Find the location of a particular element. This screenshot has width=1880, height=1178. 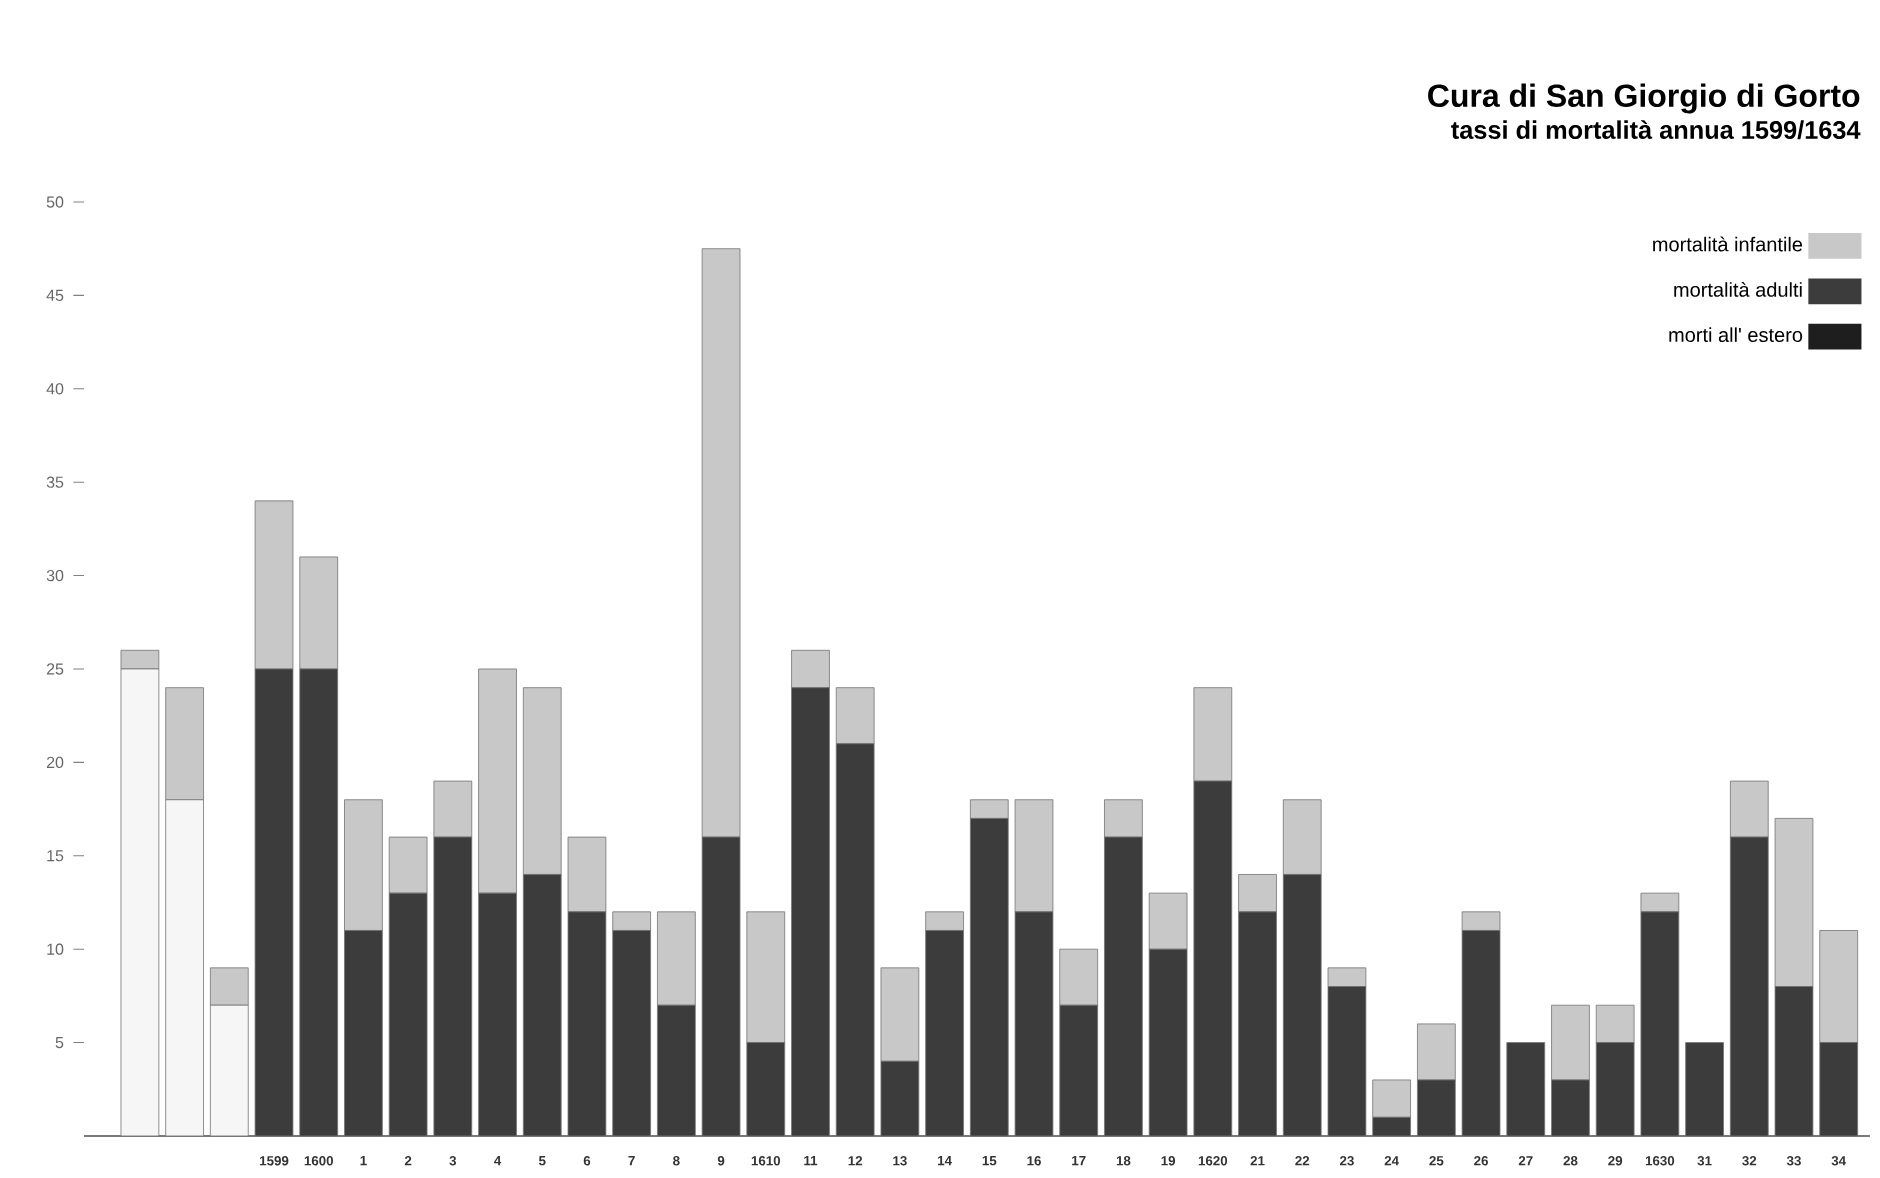

legend-label: mortalità adulti is located at coordinates (1738, 289).